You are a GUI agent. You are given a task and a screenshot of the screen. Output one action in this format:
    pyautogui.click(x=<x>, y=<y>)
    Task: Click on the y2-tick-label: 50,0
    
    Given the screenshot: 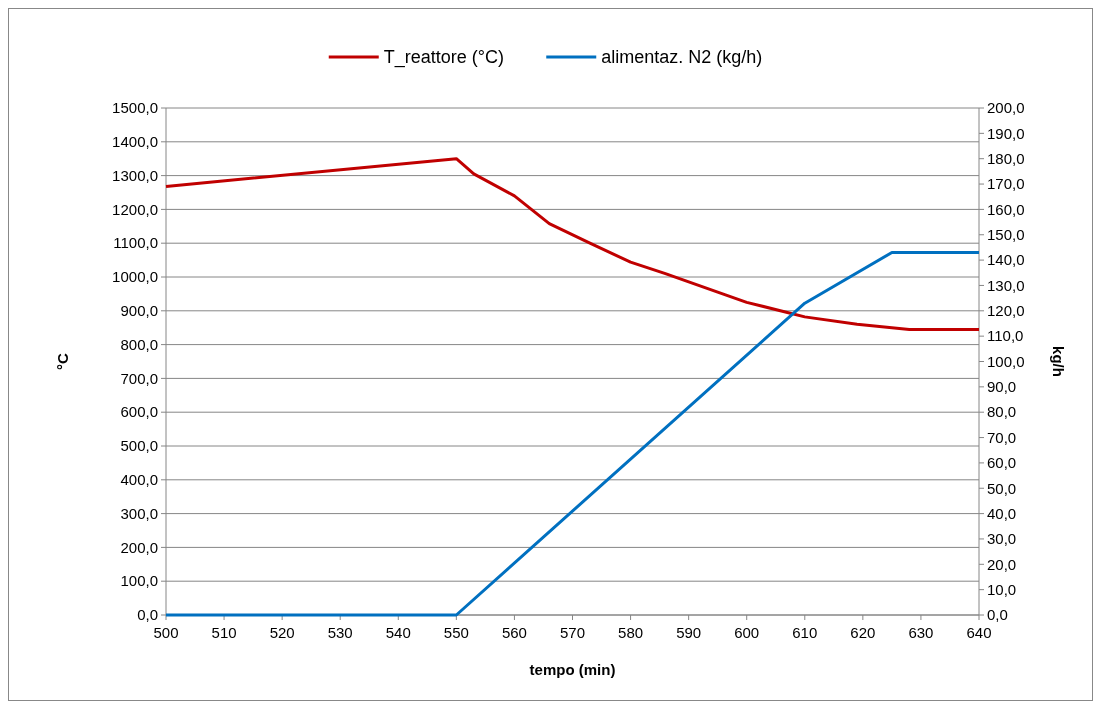 What is the action you would take?
    pyautogui.click(x=1002, y=488)
    